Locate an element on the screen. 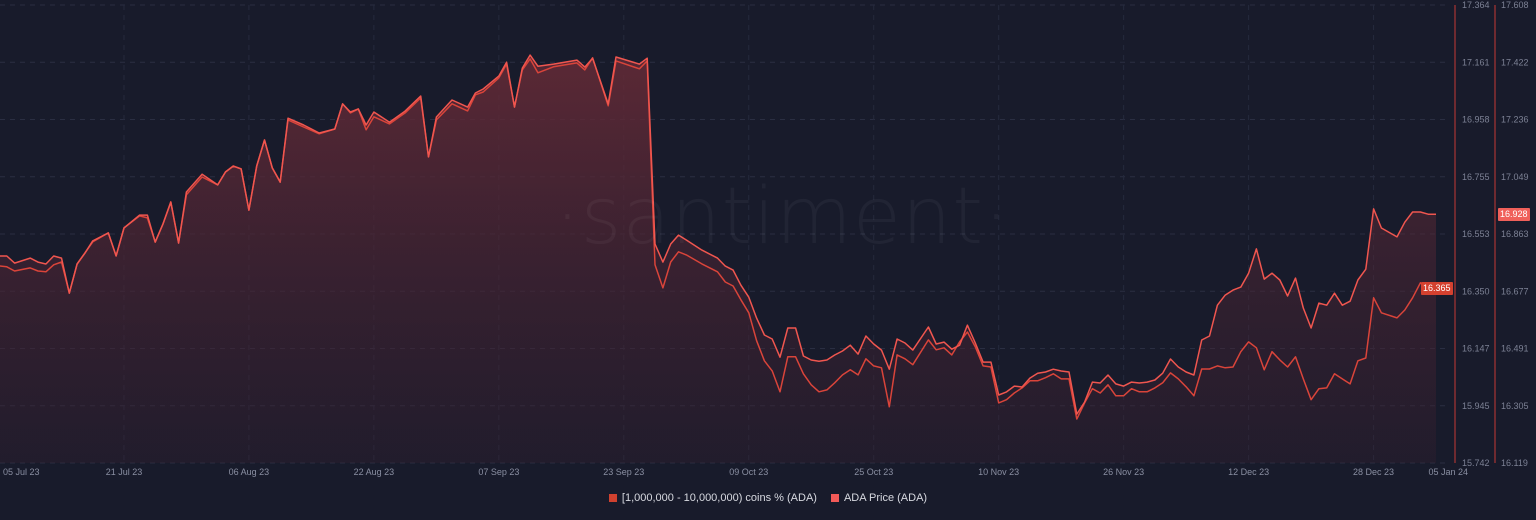  right-axis-tick-label: 16.677 is located at coordinates (1515, 291).